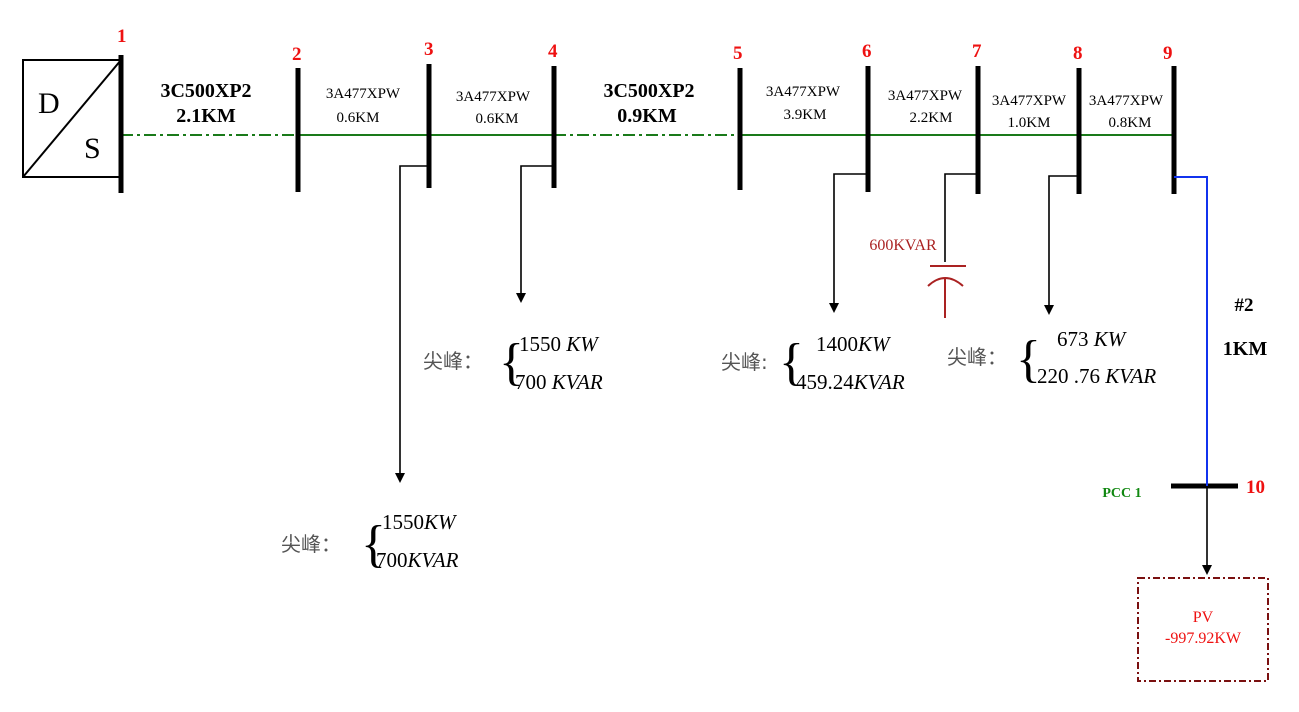  What do you see at coordinates (1110, 339) in the screenshot?
I see `load-bus8-p-unit: KW` at bounding box center [1110, 339].